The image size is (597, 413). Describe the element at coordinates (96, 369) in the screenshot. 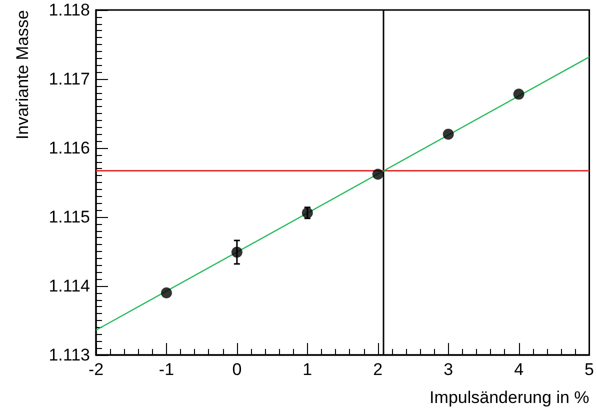

I see `x-tick-label: -2` at that location.